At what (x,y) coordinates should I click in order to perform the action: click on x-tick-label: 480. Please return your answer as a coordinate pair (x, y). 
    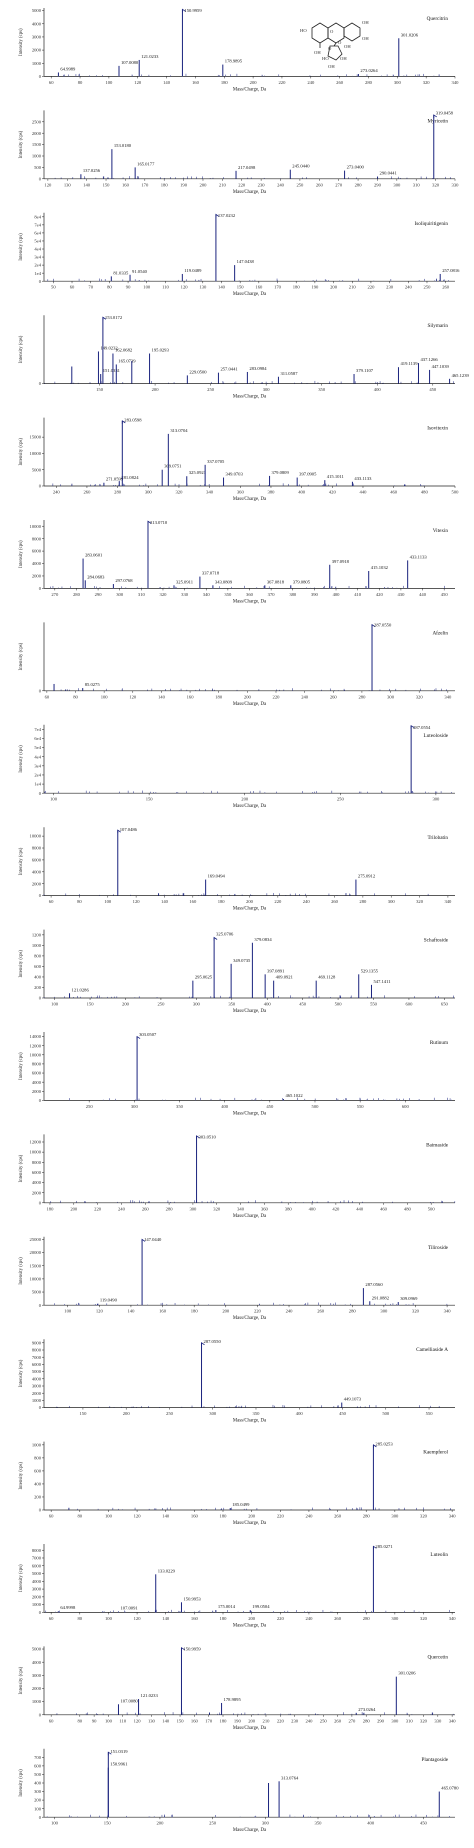
    Looking at the image, I should click on (425, 492).